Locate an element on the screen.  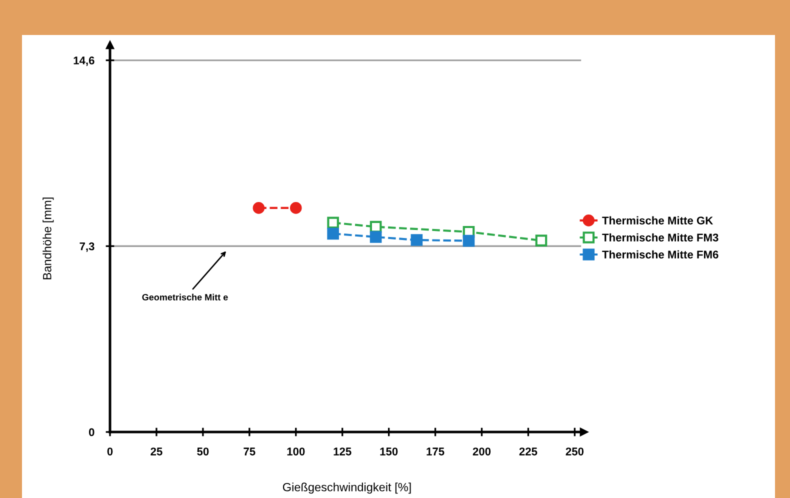
x-tick-label: 150 is located at coordinates (389, 452).